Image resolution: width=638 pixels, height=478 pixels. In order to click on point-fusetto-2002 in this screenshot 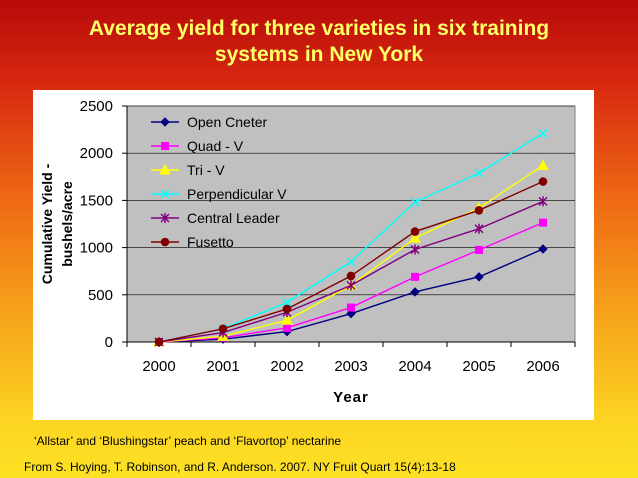, I will do `click(287, 309)`.